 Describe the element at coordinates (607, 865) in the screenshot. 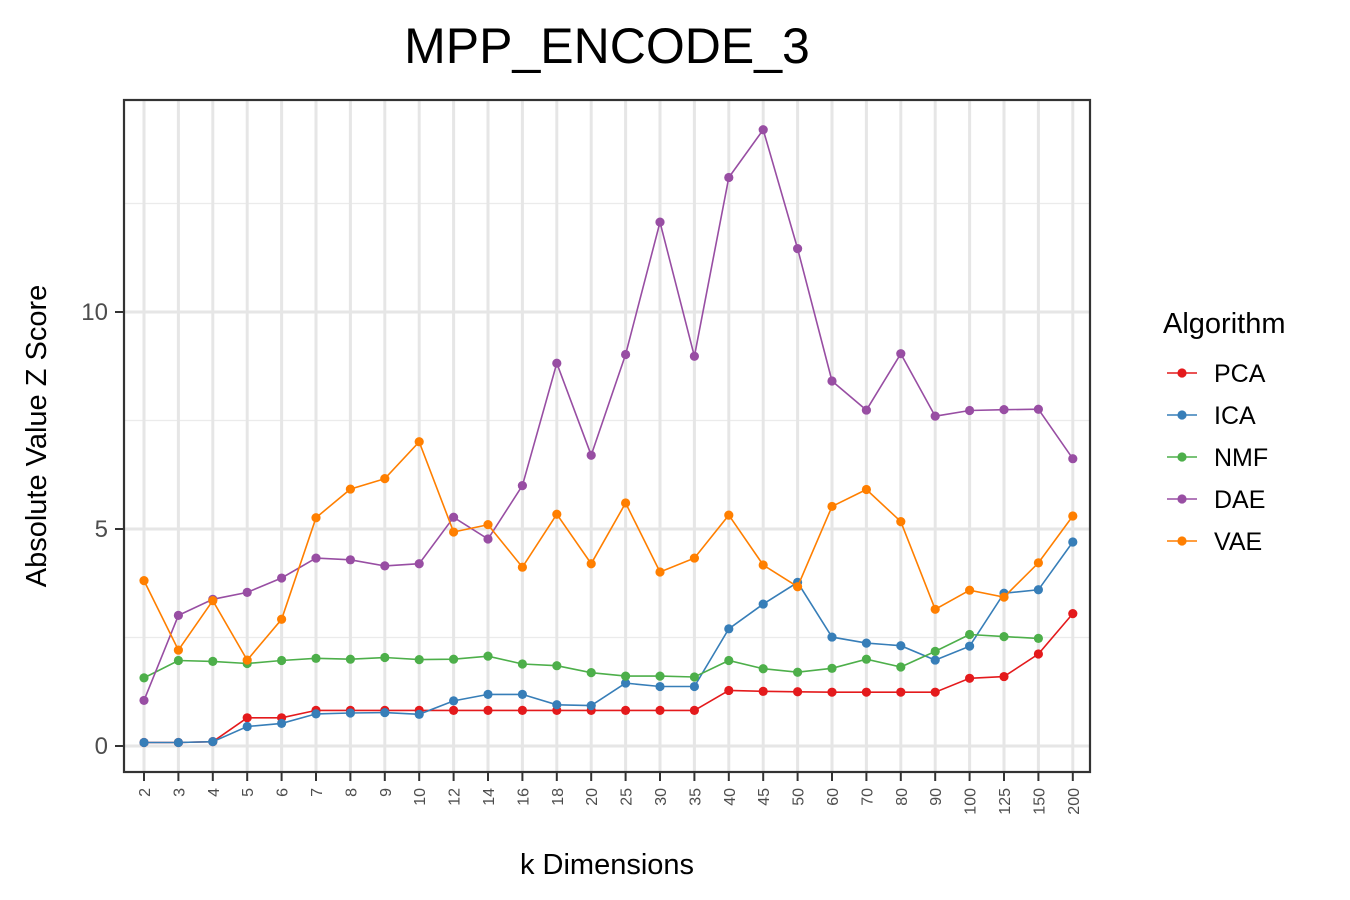

I see `x-axis-title: k Dimensions` at that location.